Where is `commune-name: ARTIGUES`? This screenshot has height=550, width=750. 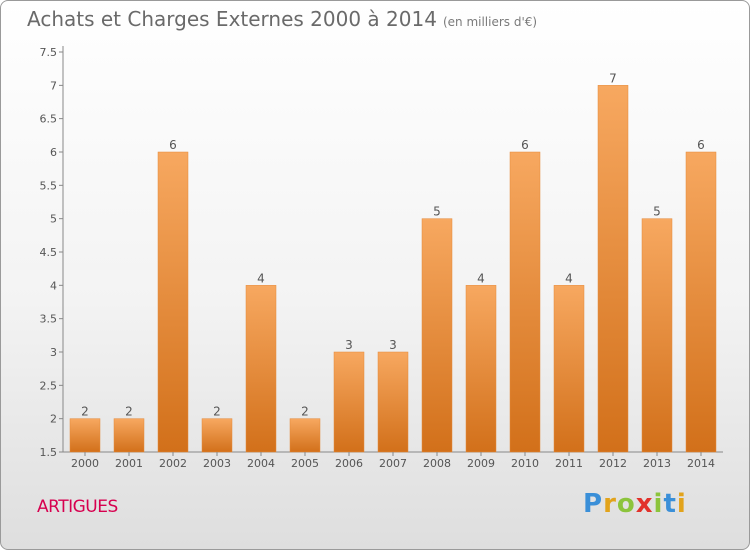 commune-name: ARTIGUES is located at coordinates (77, 507).